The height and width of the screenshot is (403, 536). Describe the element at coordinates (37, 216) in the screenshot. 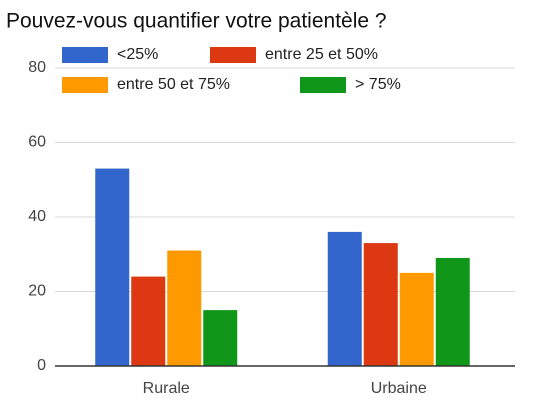

I see `y-tick-label: 40` at that location.